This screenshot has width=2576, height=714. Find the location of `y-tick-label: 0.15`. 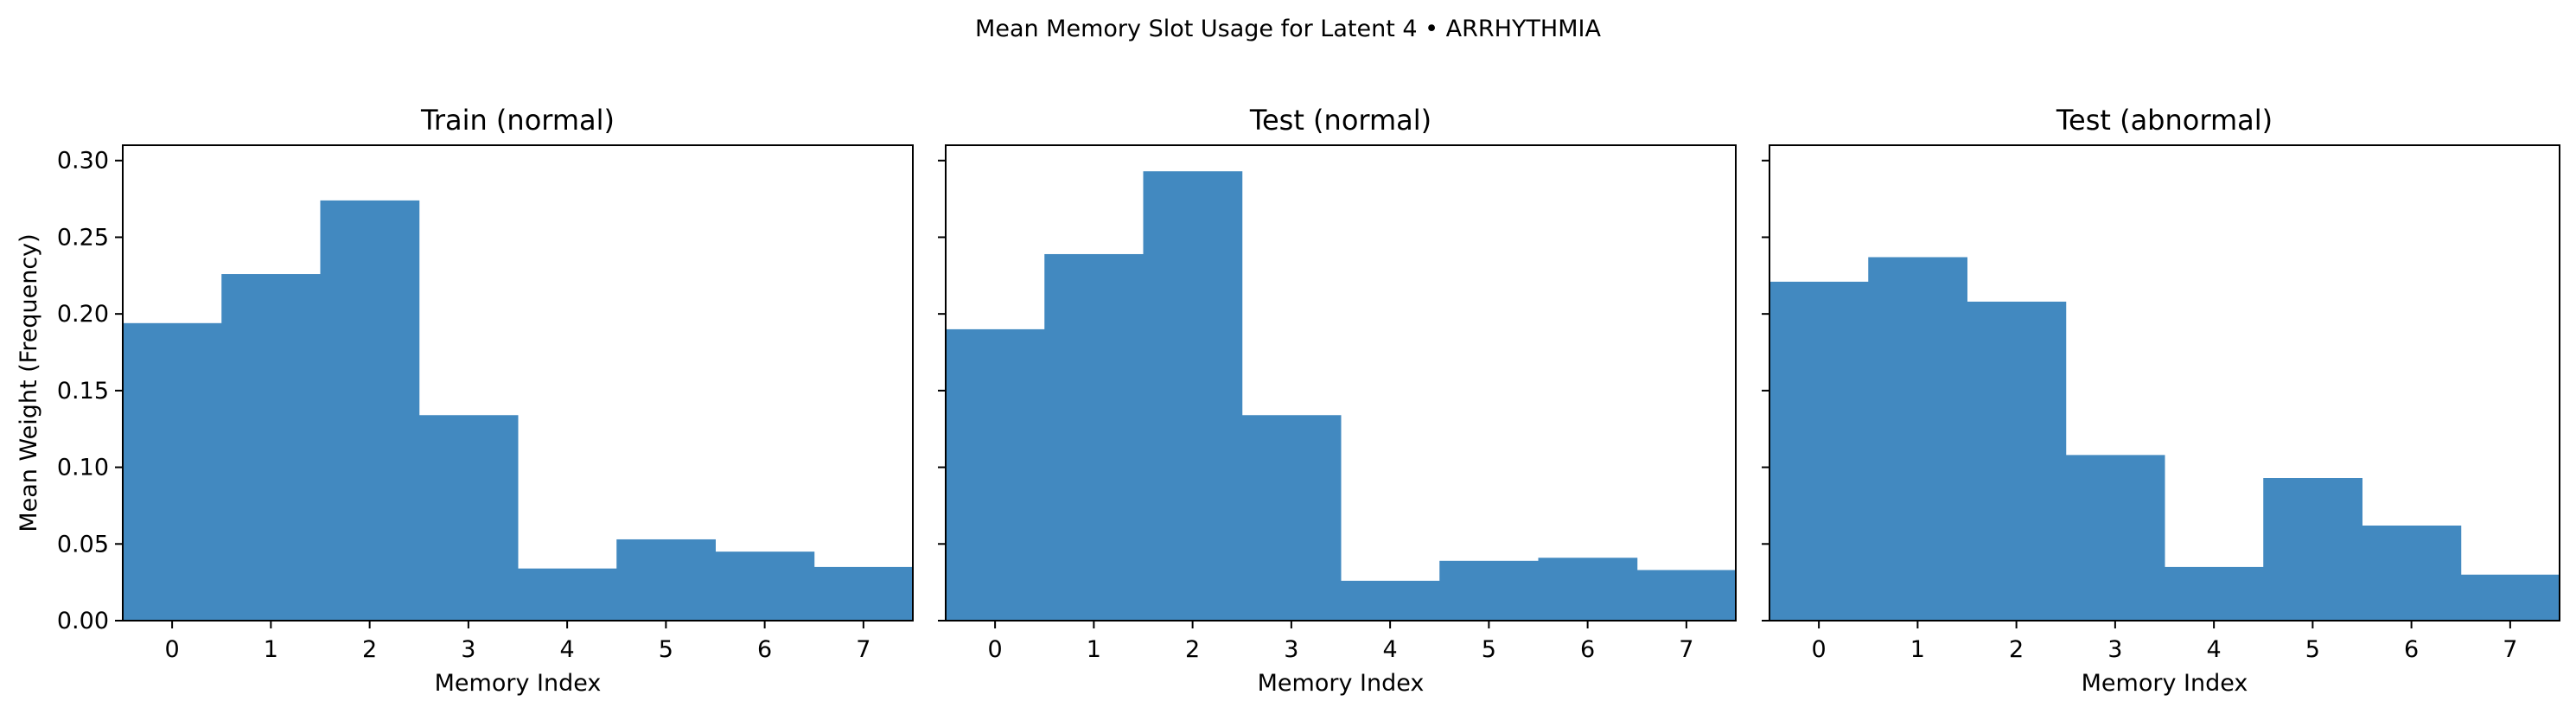

y-tick-label: 0.15 is located at coordinates (83, 392).